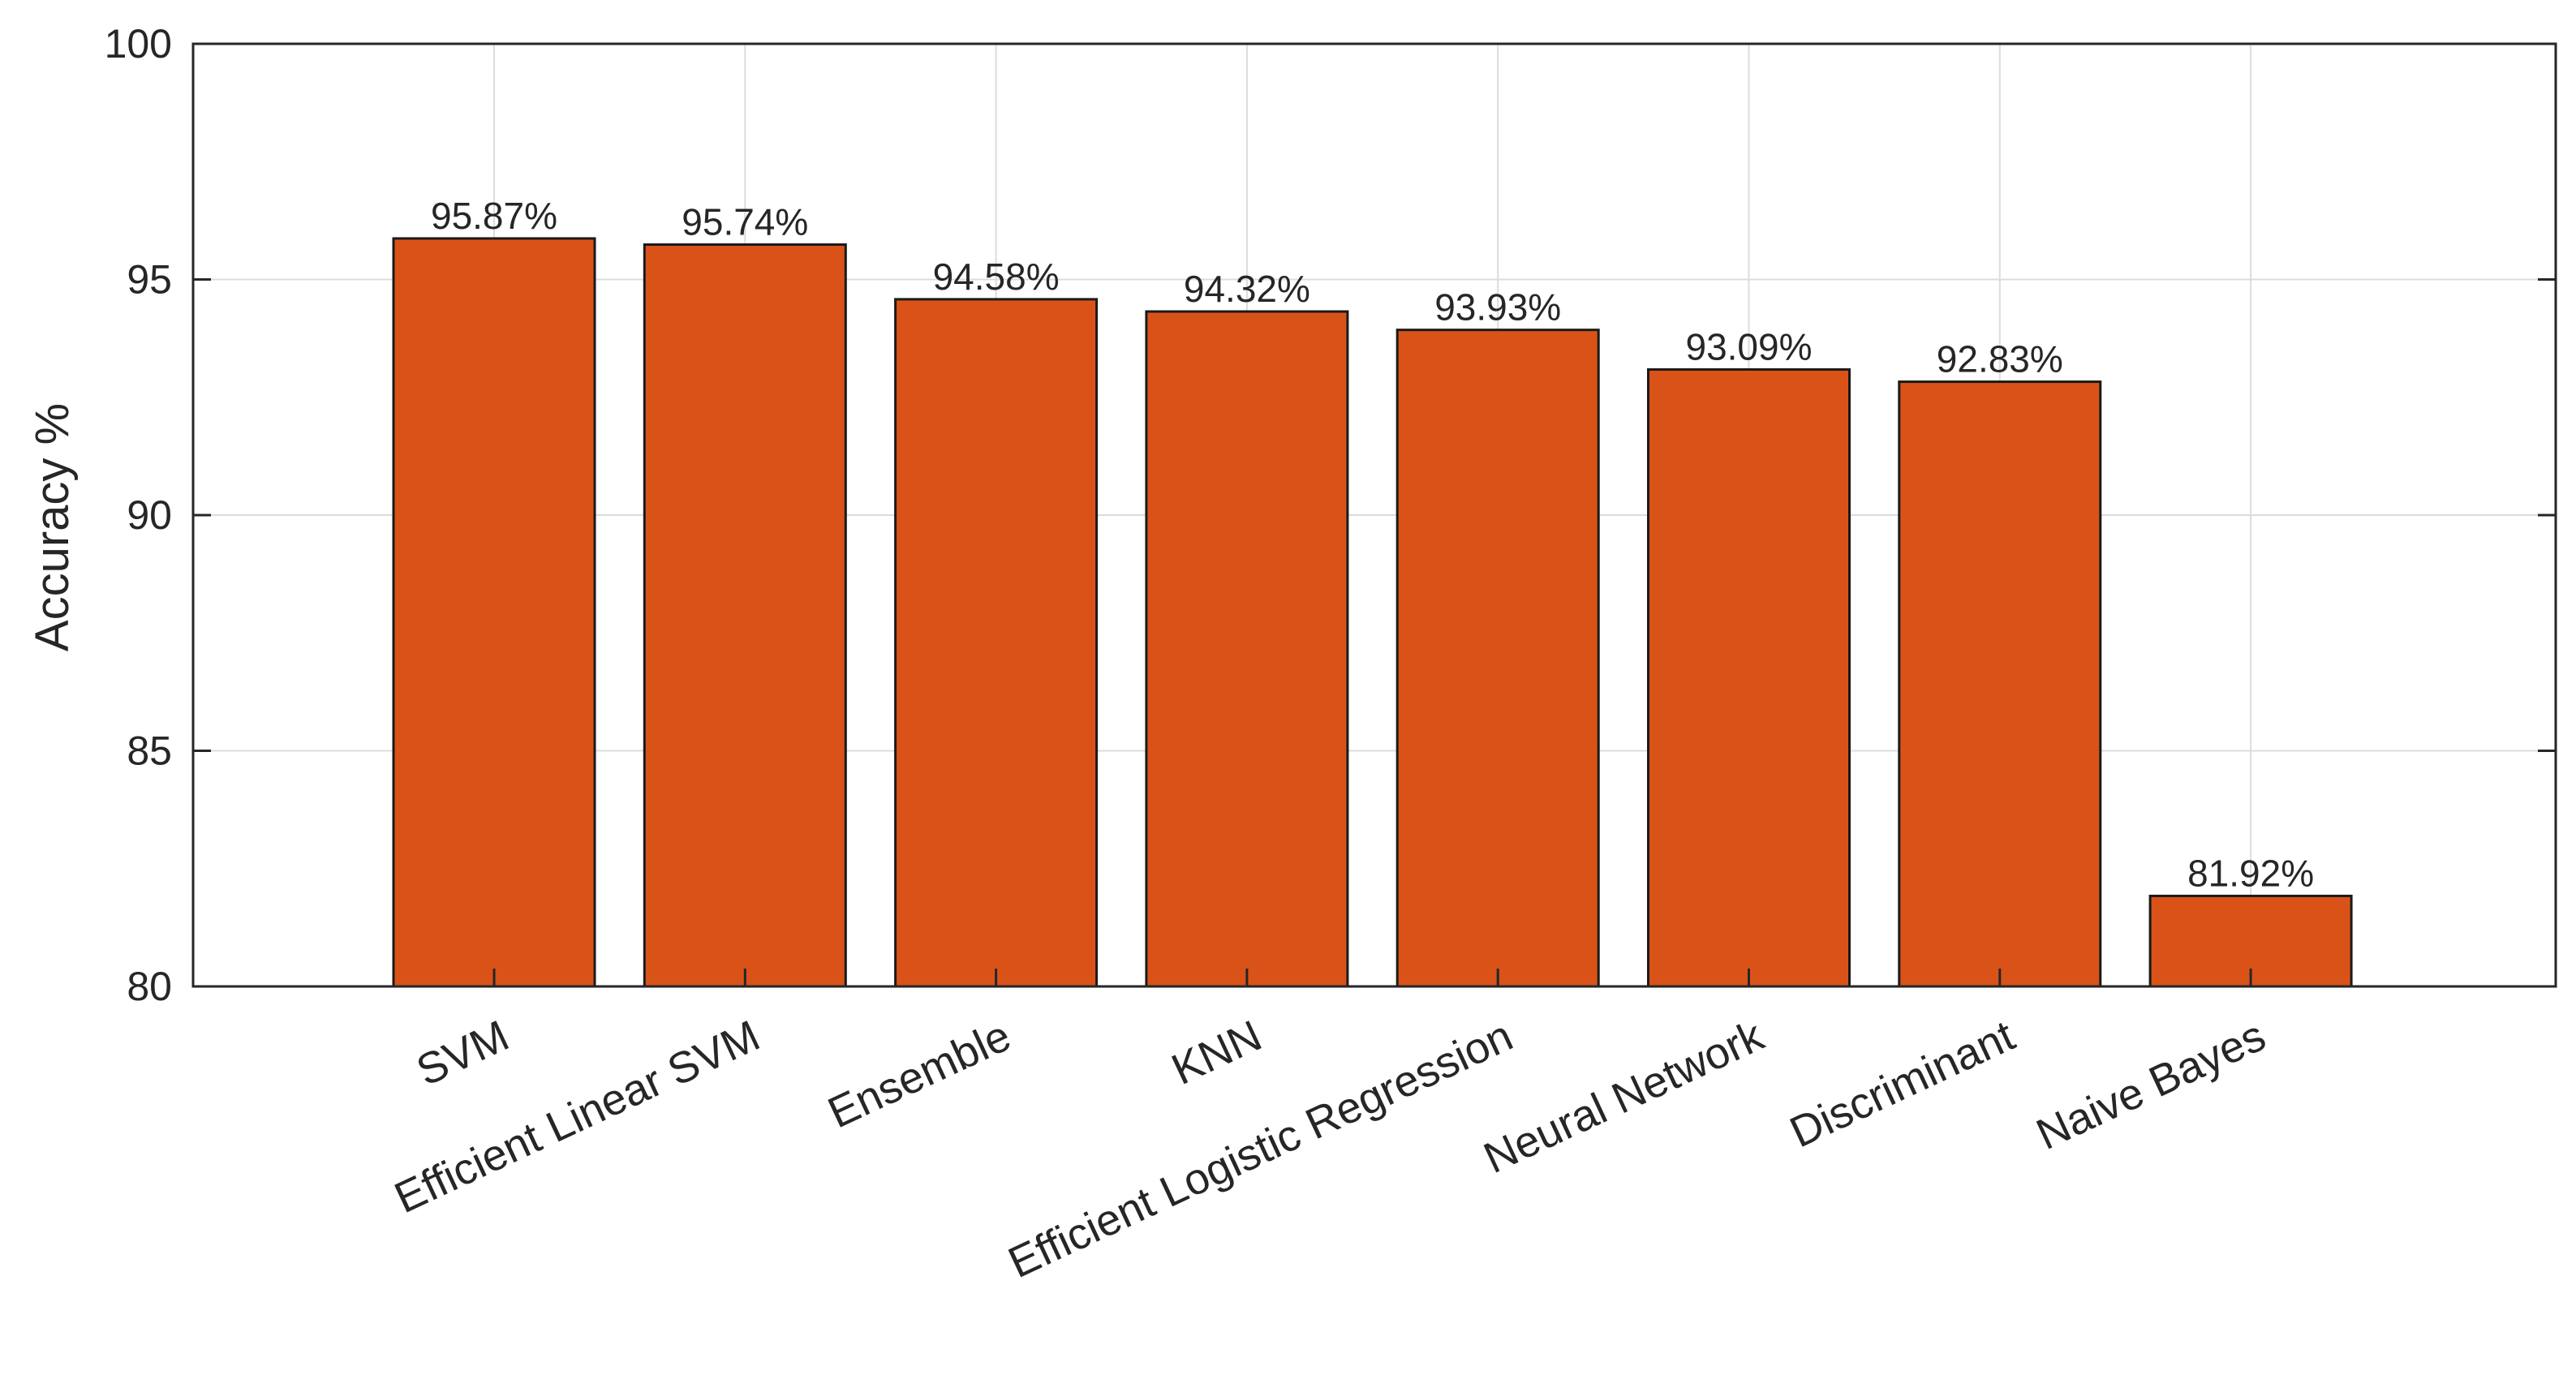 The height and width of the screenshot is (1375, 2576). Describe the element at coordinates (1247, 289) in the screenshot. I see `data-label: 94.32%` at that location.